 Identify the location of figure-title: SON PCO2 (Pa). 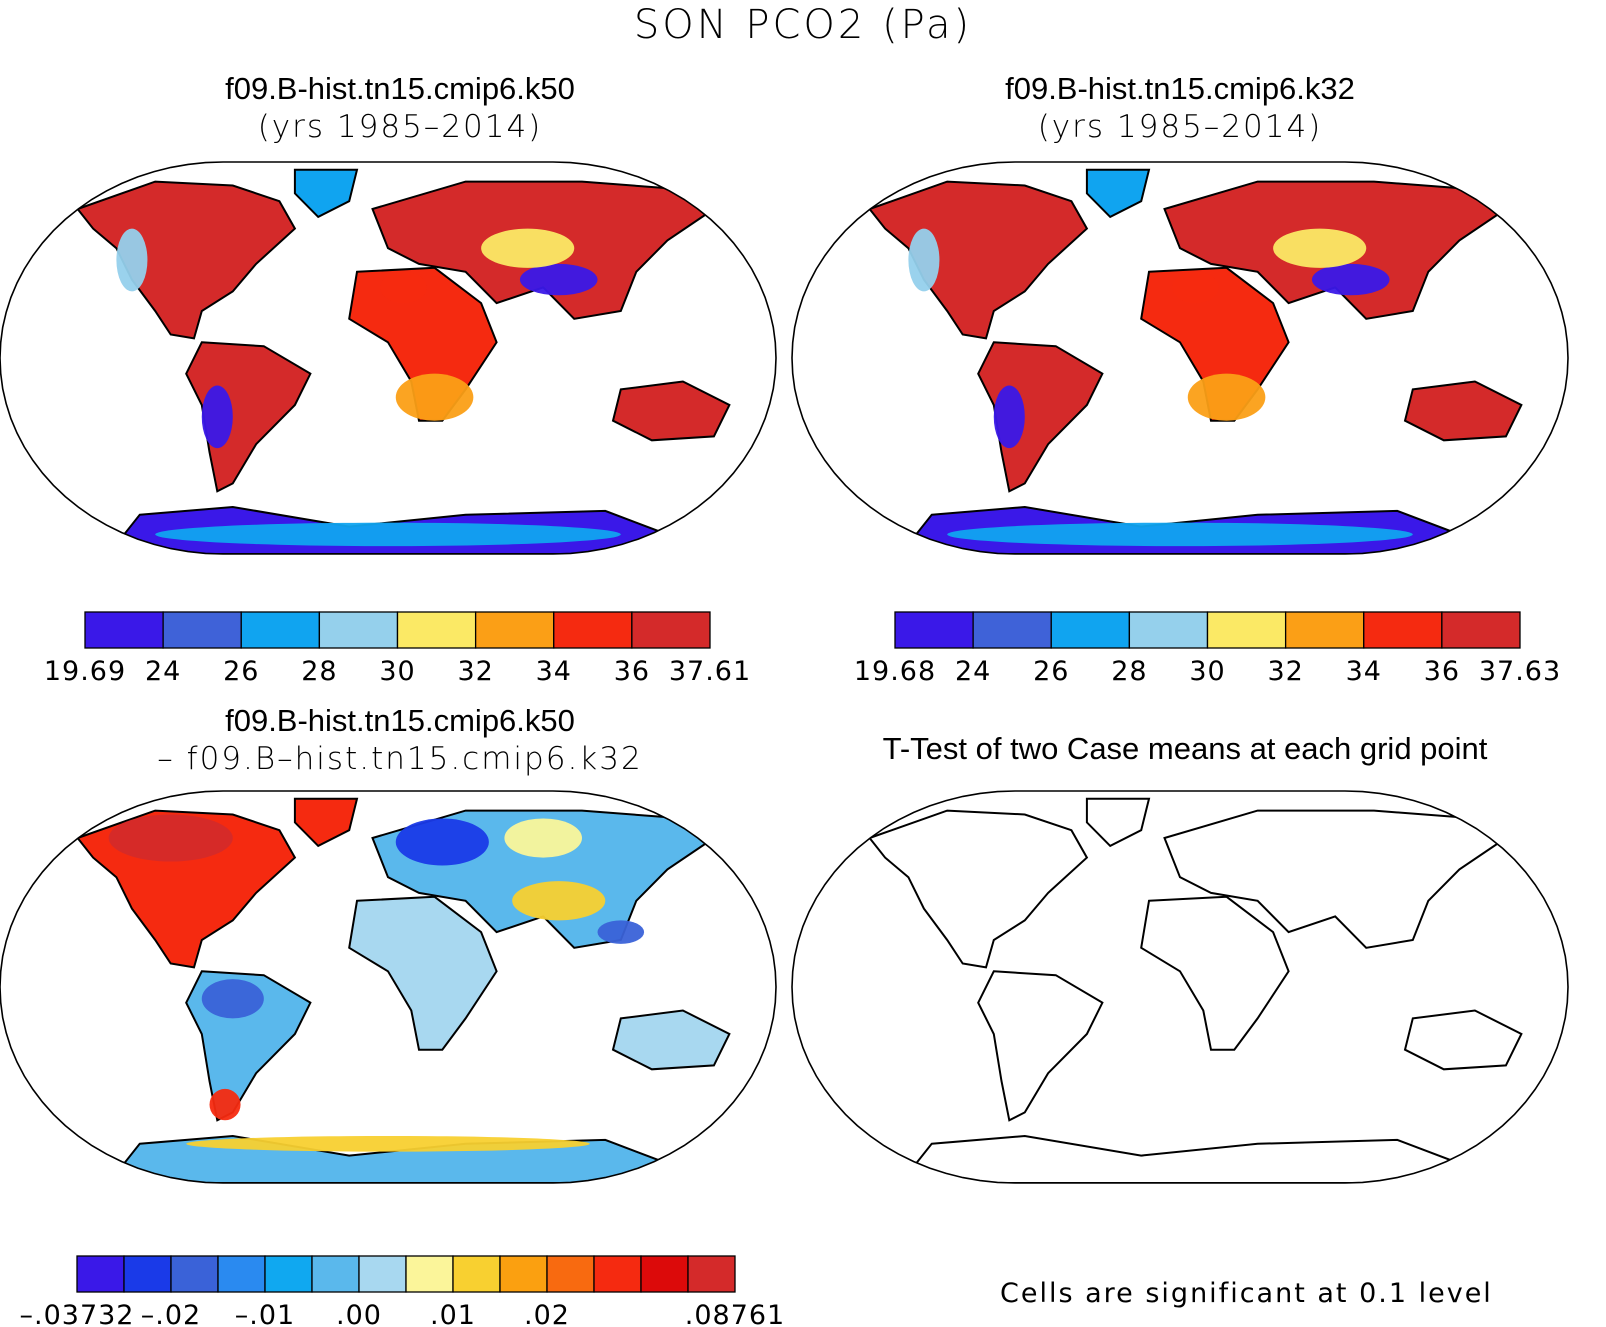
(803, 25).